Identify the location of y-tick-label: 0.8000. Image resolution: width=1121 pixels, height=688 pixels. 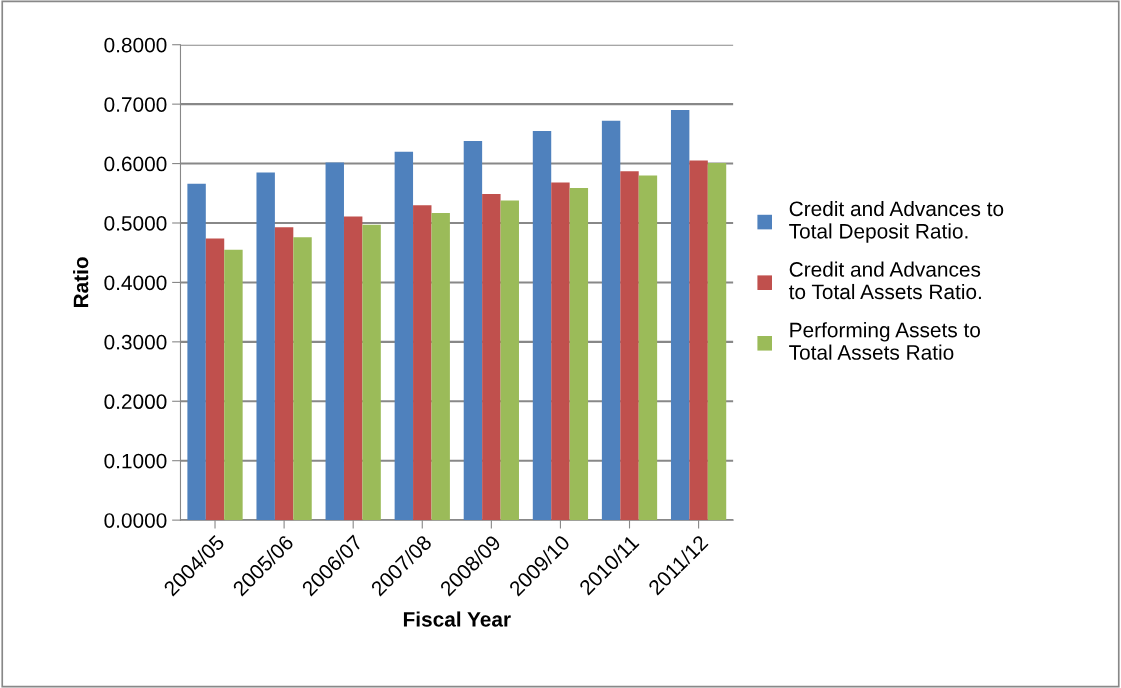
(135, 45).